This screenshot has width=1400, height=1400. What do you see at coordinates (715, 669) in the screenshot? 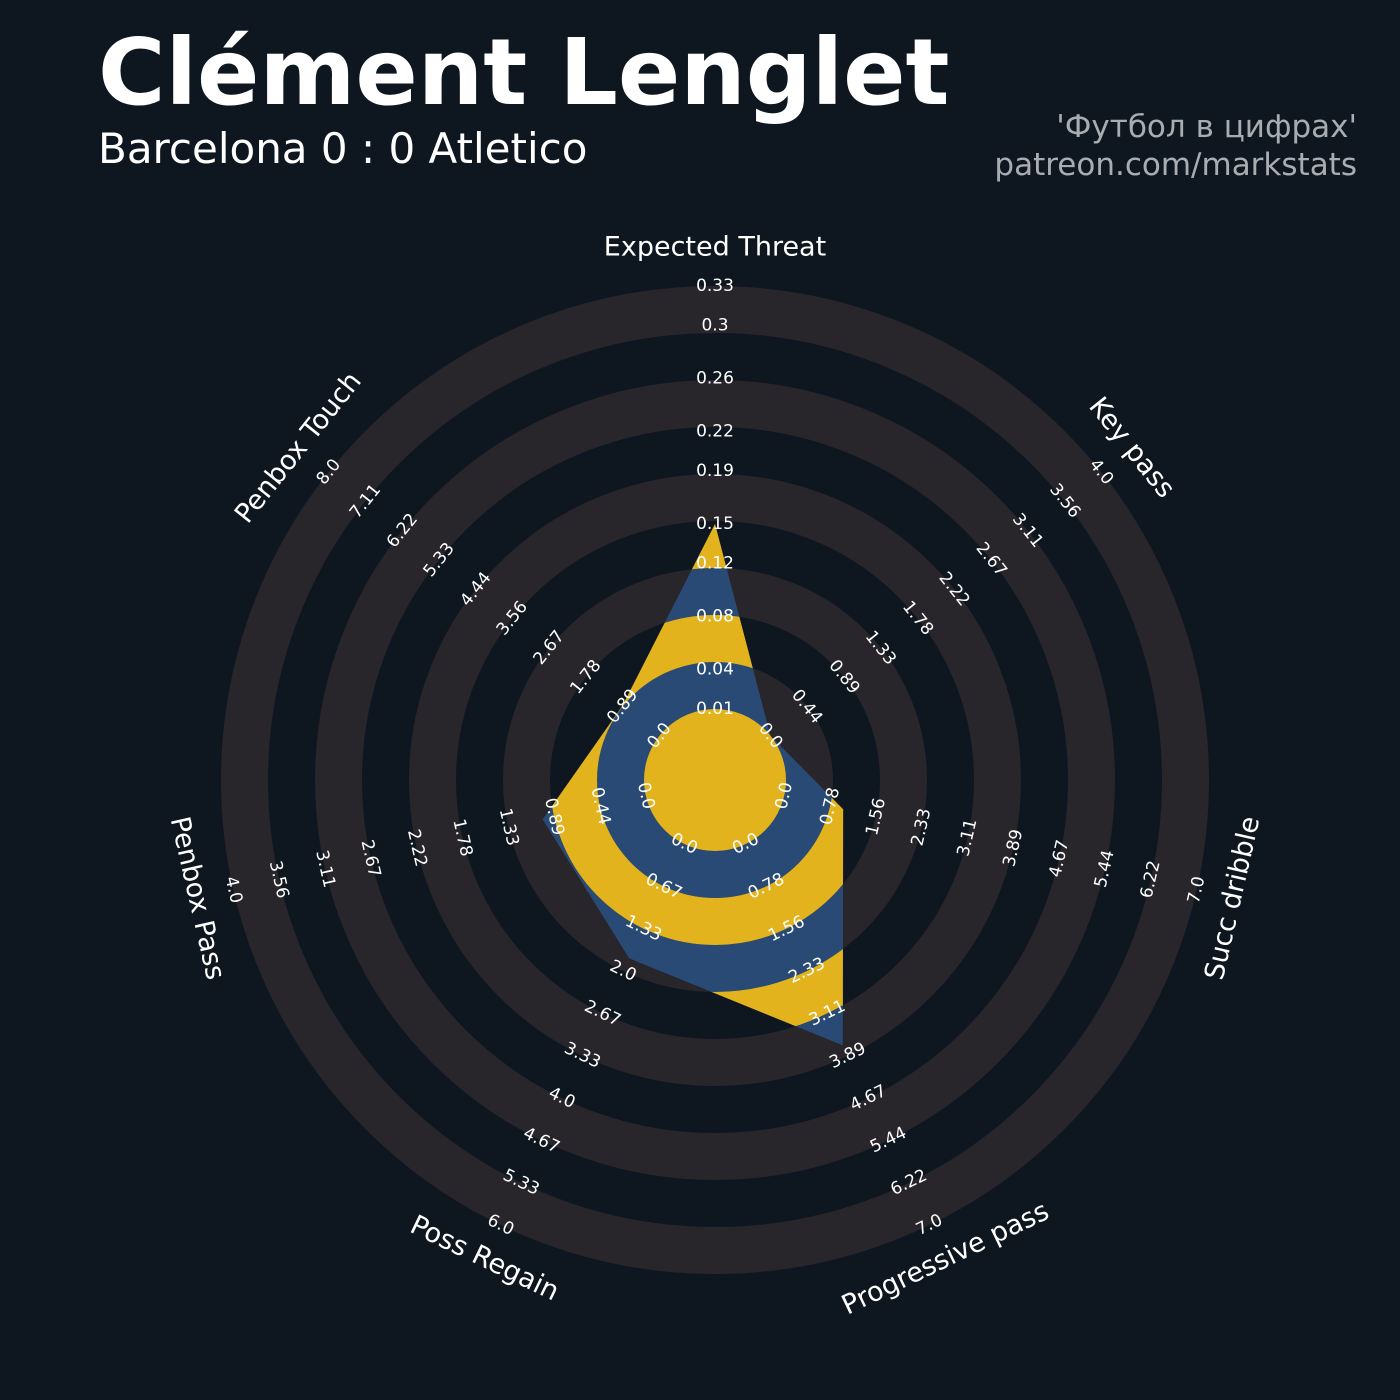
I see `tick-label: 0.04` at bounding box center [715, 669].